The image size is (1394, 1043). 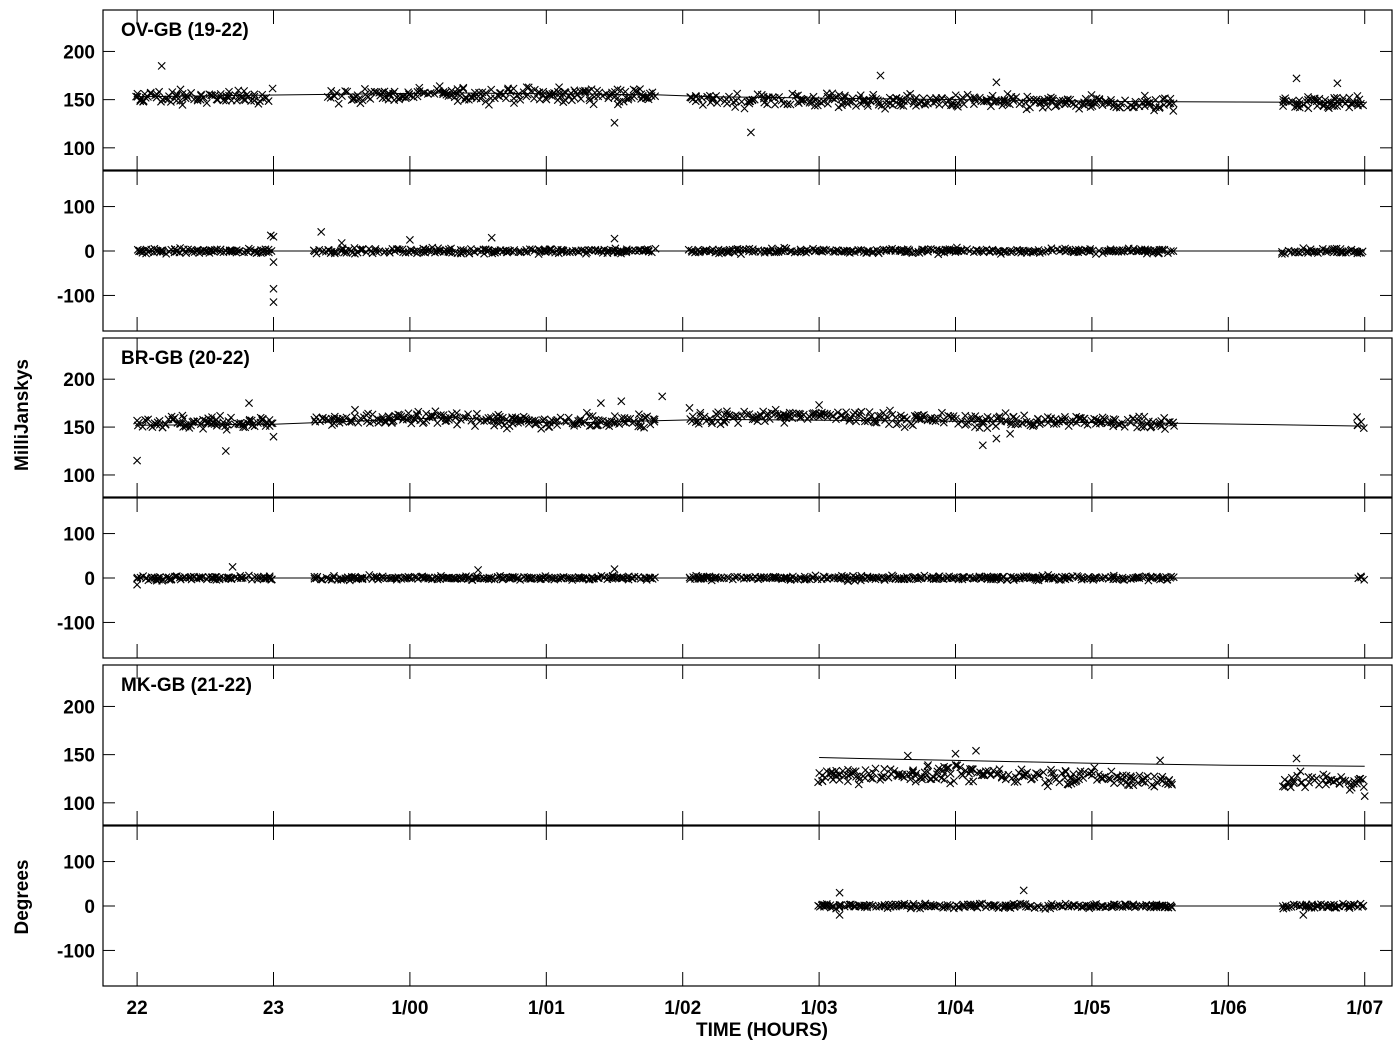 What do you see at coordinates (1296, 758) in the screenshot?
I see `amplitude-panel-3-outlier-point` at bounding box center [1296, 758].